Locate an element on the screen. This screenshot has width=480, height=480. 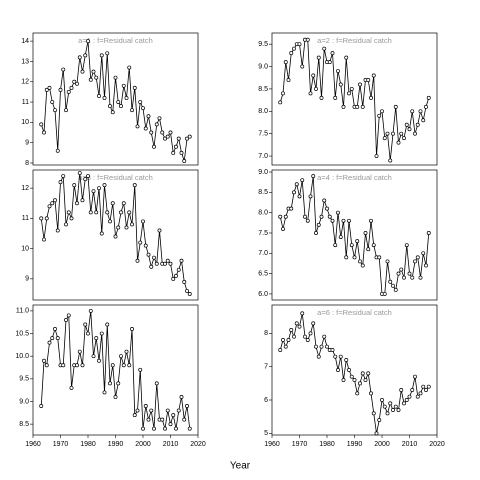
panel-strip-label: a=1 : f=Residual catch is located at coordinates (115, 40).